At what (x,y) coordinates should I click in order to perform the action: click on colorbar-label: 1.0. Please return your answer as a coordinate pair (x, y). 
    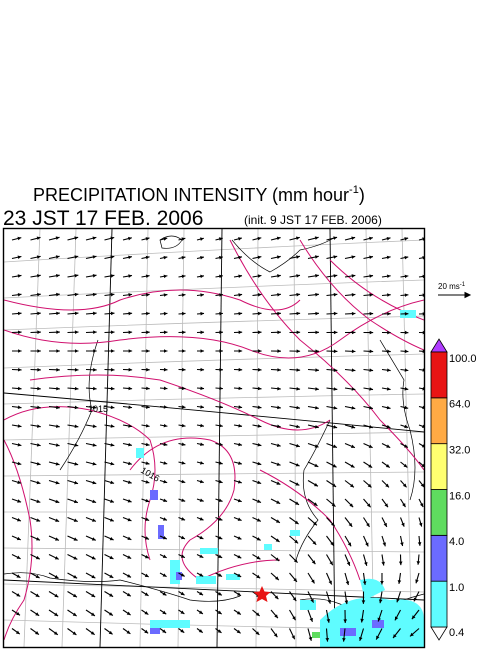
    Looking at the image, I should click on (456, 588).